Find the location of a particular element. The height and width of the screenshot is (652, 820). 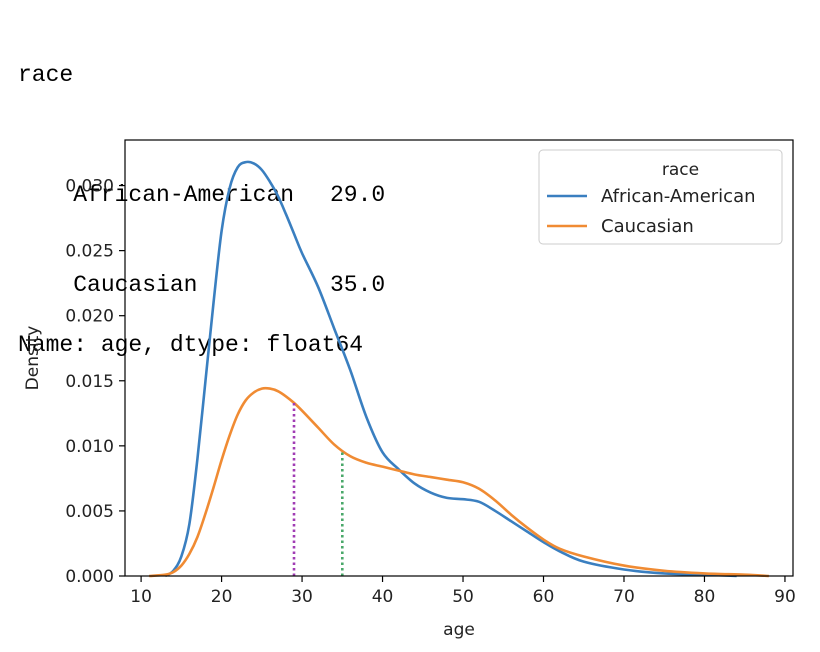

legend-items: African-American Caucasian is located at coordinates (651, 211).